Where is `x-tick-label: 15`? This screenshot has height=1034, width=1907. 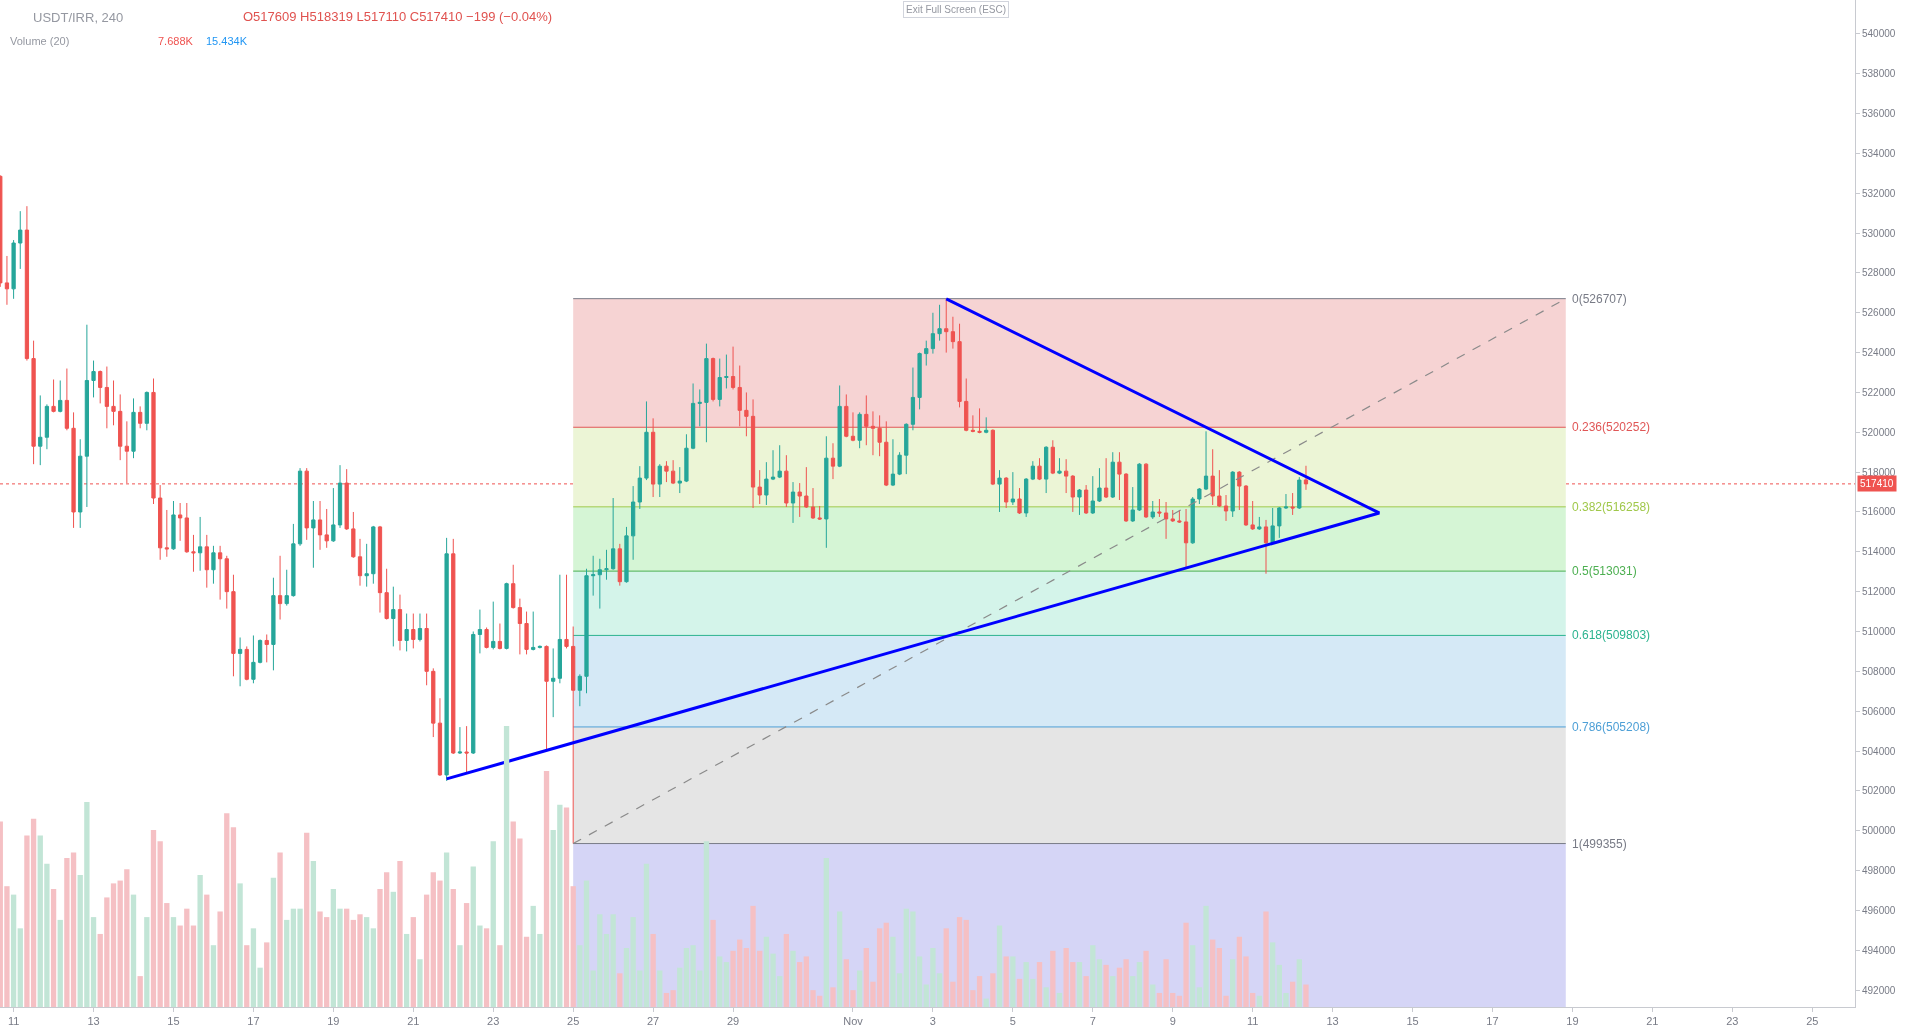
x-tick-label: 15 is located at coordinates (173, 1021).